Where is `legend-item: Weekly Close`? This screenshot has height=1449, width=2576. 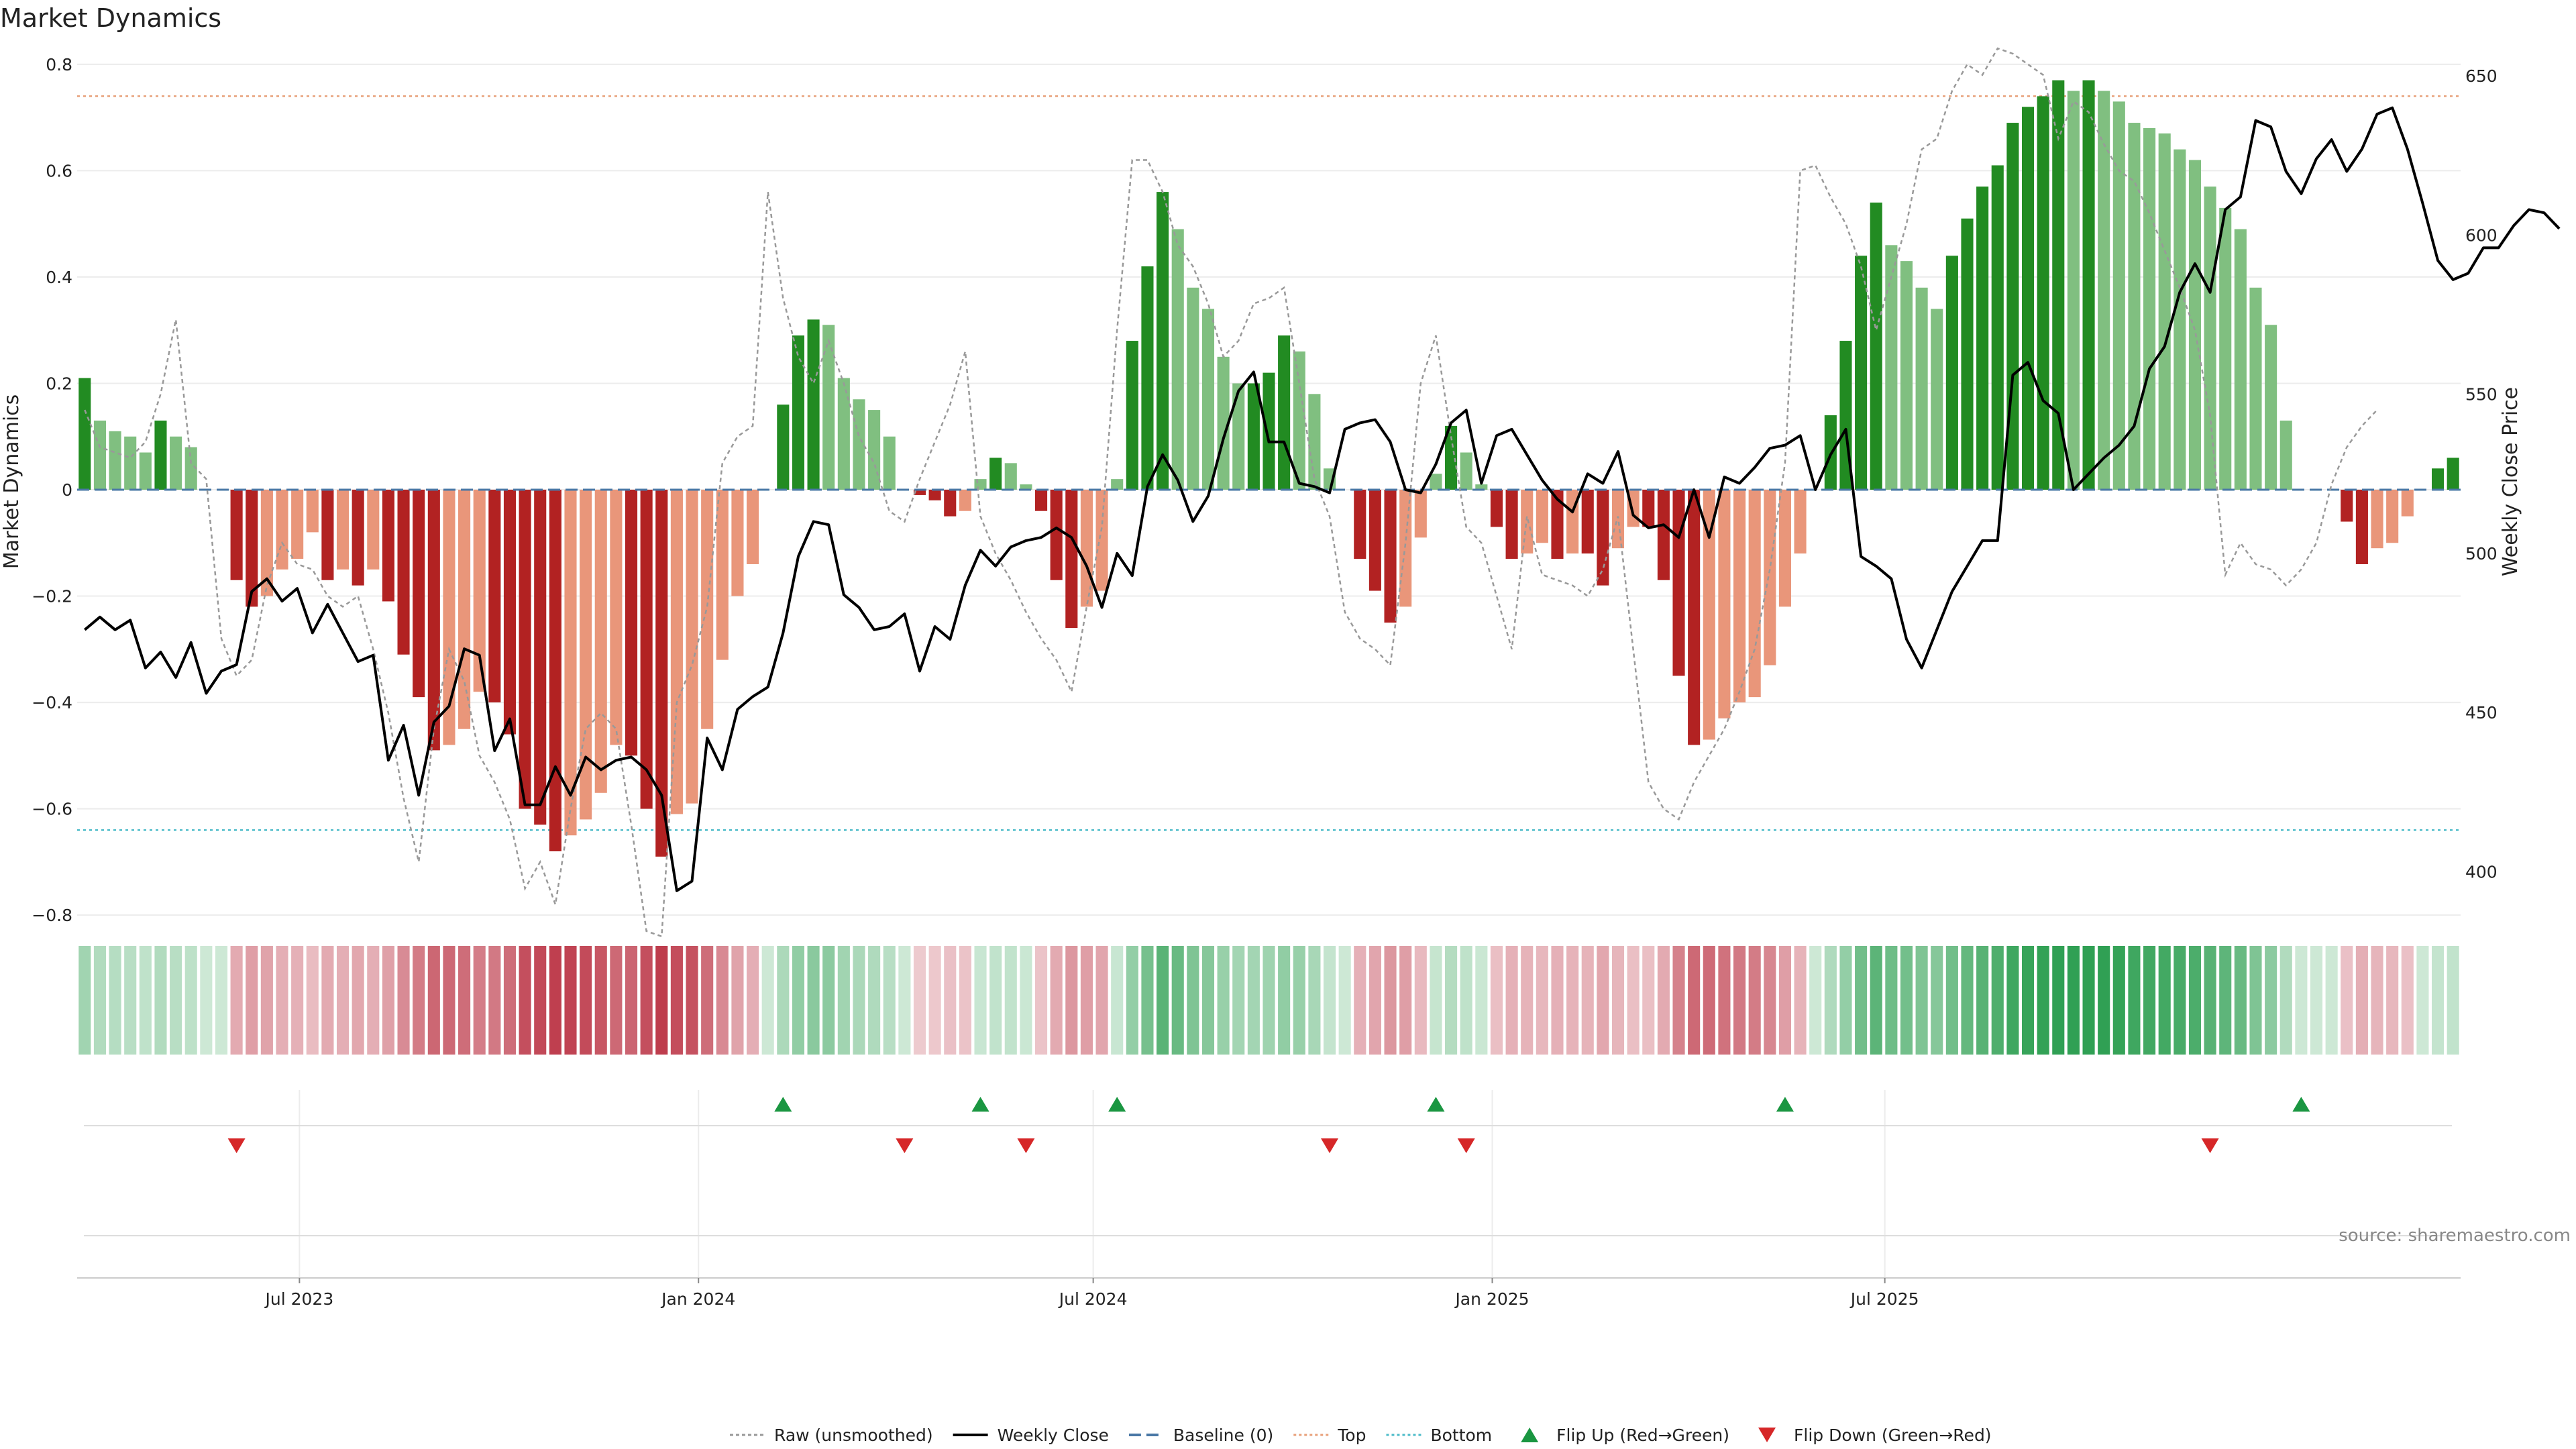
legend-item: Weekly Close is located at coordinates (1031, 1435).